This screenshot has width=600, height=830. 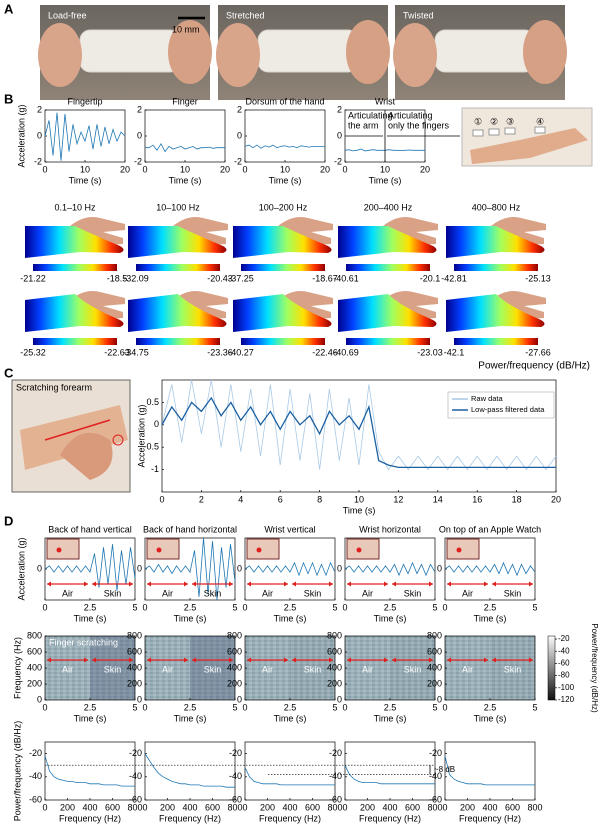 I want to click on colorbar-min: -42.1, so click(x=454, y=352).